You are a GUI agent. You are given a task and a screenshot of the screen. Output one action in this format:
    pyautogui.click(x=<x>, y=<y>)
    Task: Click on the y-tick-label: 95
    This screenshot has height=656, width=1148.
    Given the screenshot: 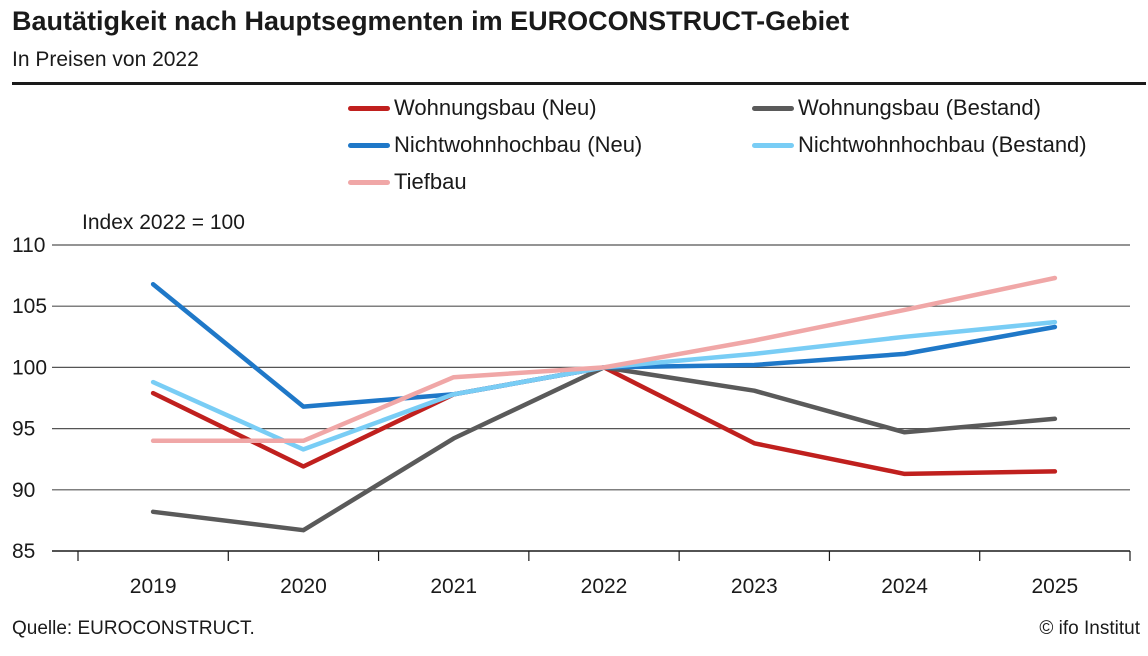 What is the action you would take?
    pyautogui.click(x=23, y=429)
    